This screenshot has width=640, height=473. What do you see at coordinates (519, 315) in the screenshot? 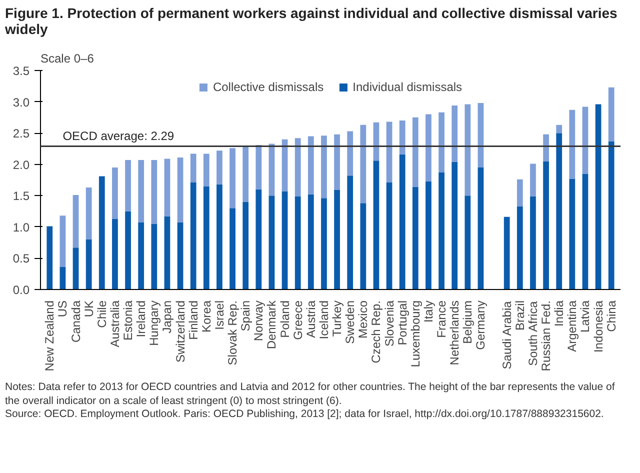
I see `x-tick-label: Brazil` at bounding box center [519, 315].